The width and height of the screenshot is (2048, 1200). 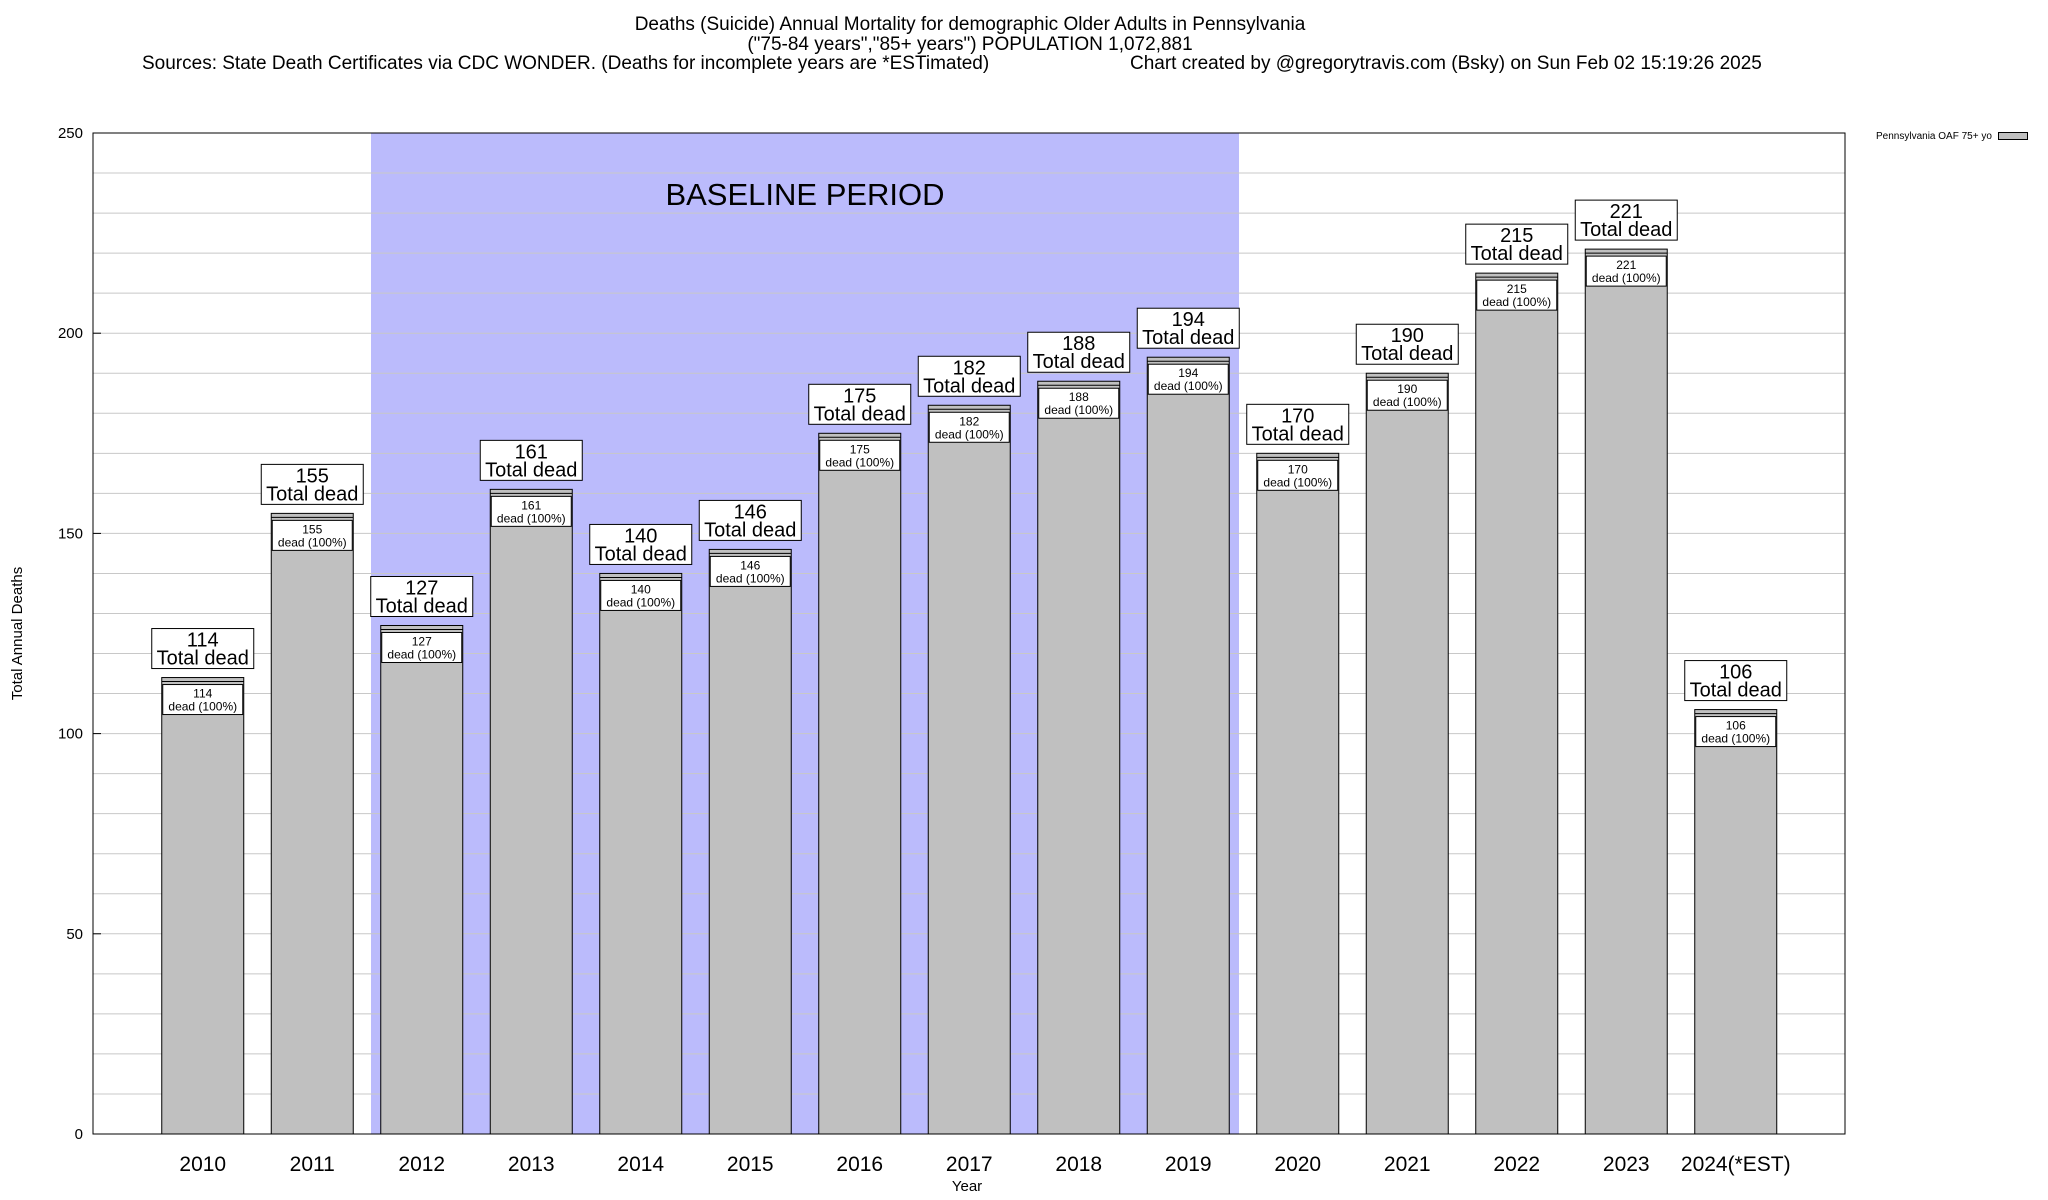 I want to click on top-label-value: 161, so click(x=531, y=452).